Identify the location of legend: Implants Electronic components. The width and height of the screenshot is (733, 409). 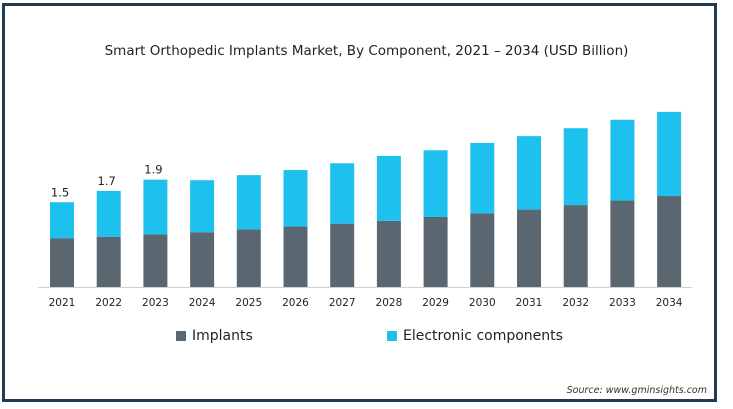
(366, 338).